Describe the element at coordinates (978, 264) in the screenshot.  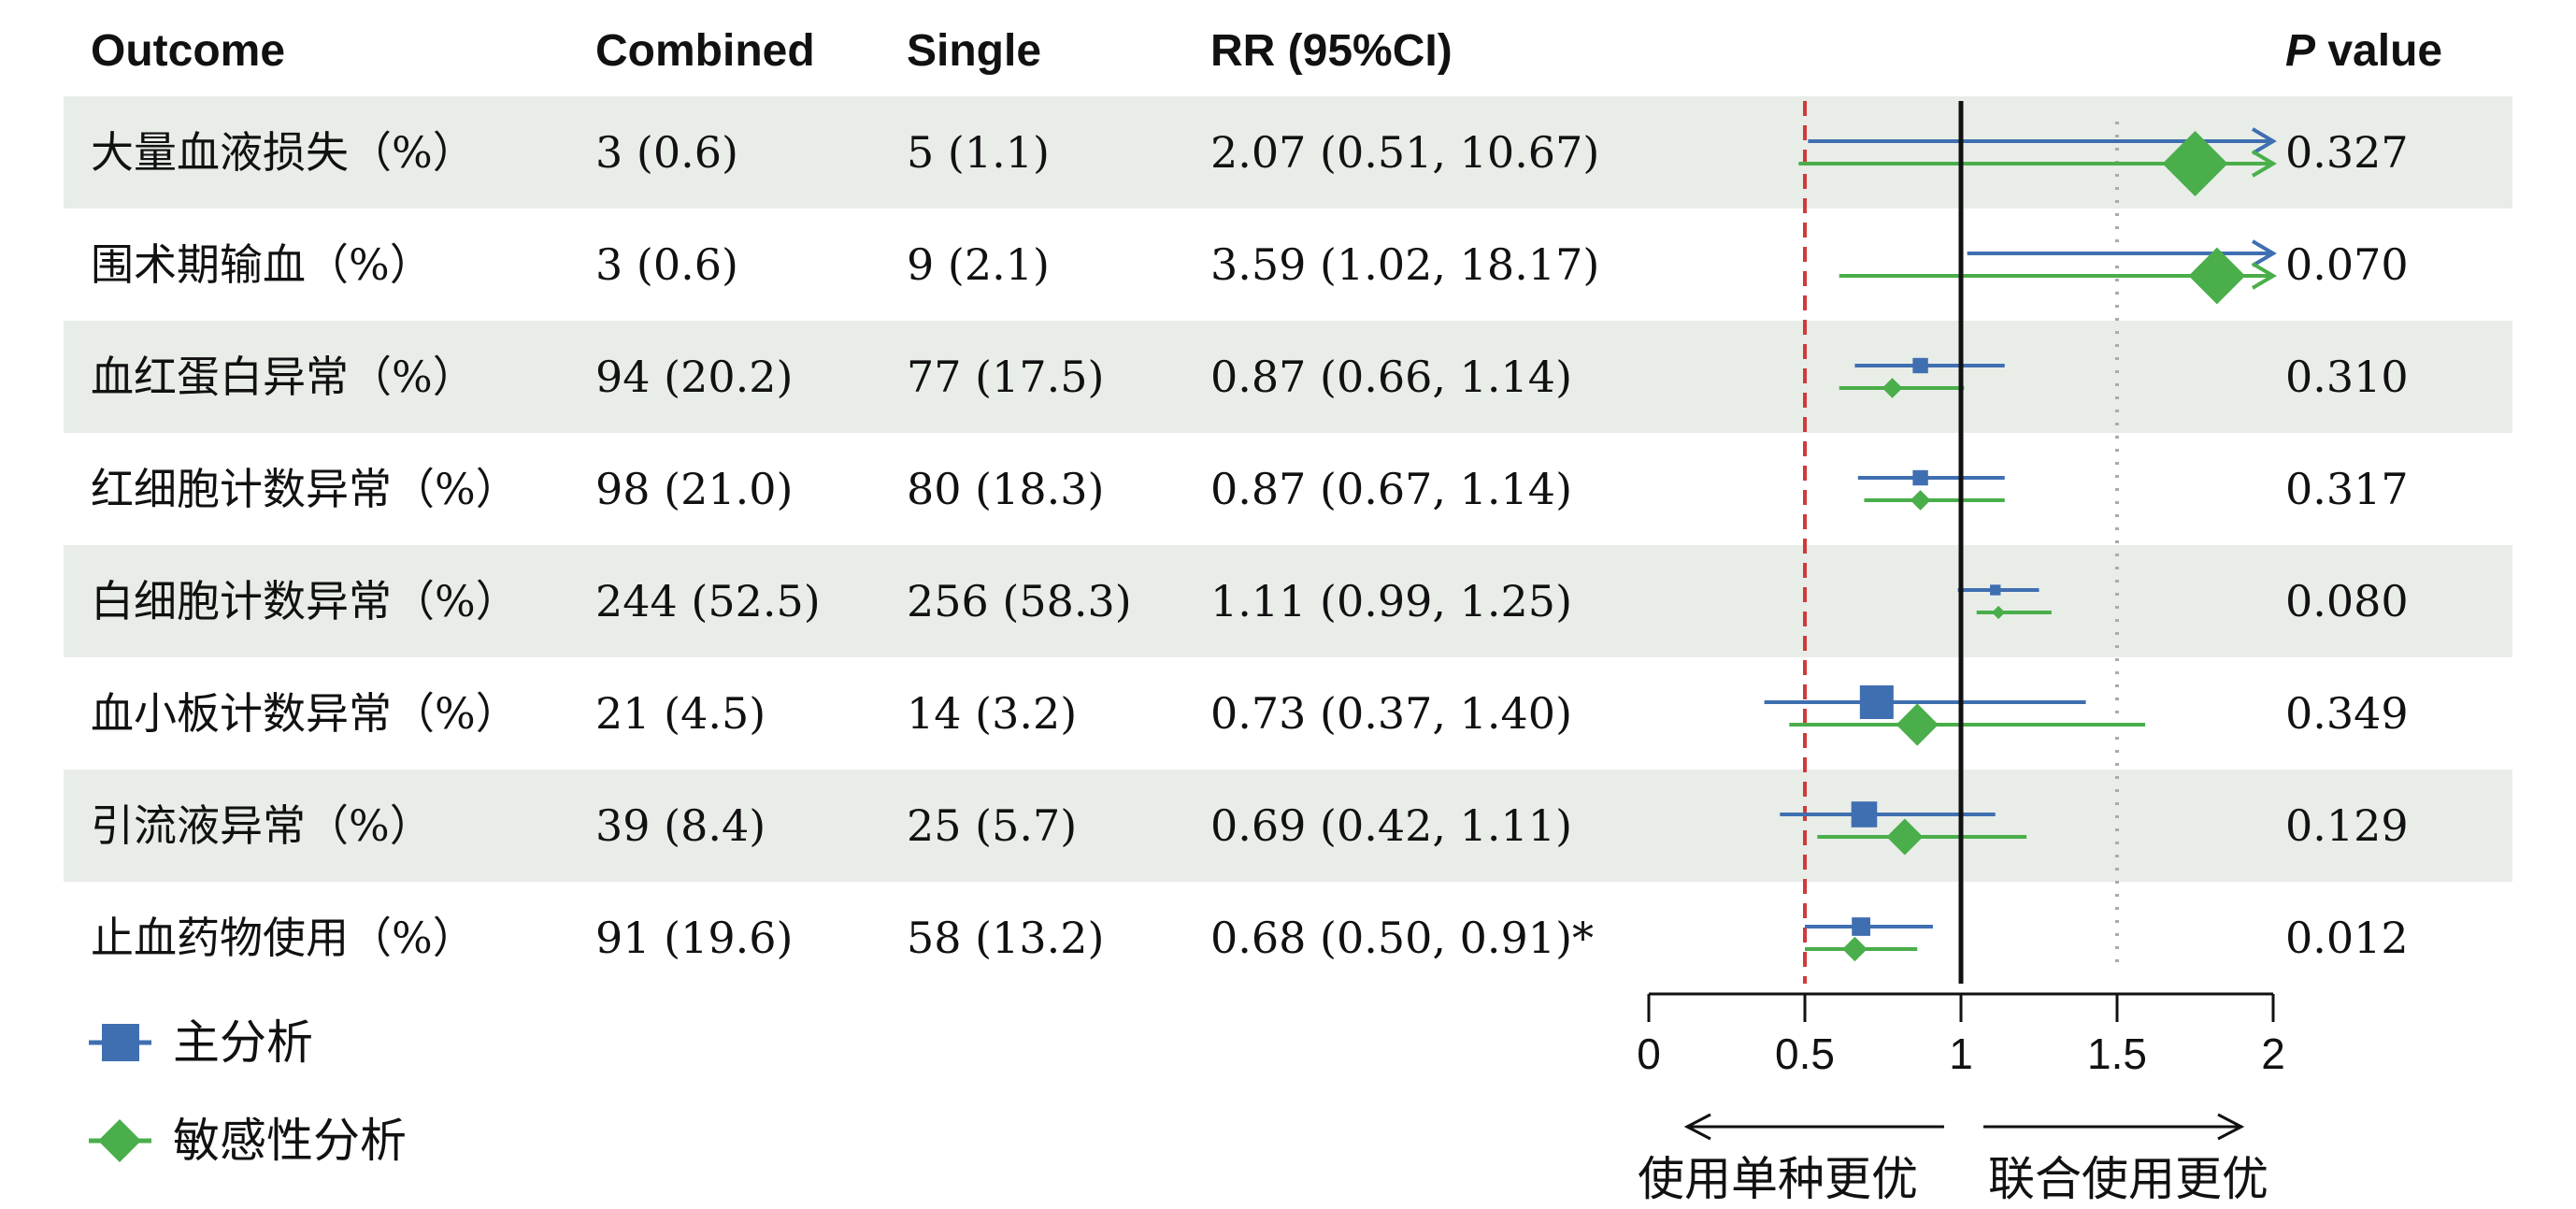
I see `cell-single: 9 (2.1)` at that location.